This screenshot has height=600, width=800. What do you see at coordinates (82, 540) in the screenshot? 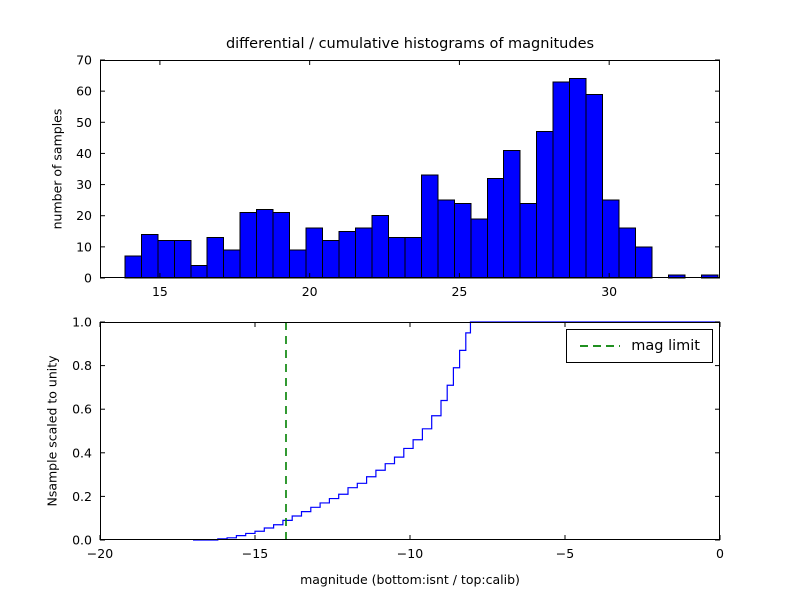
I see `y-tick-label: 0.0` at bounding box center [82, 540].